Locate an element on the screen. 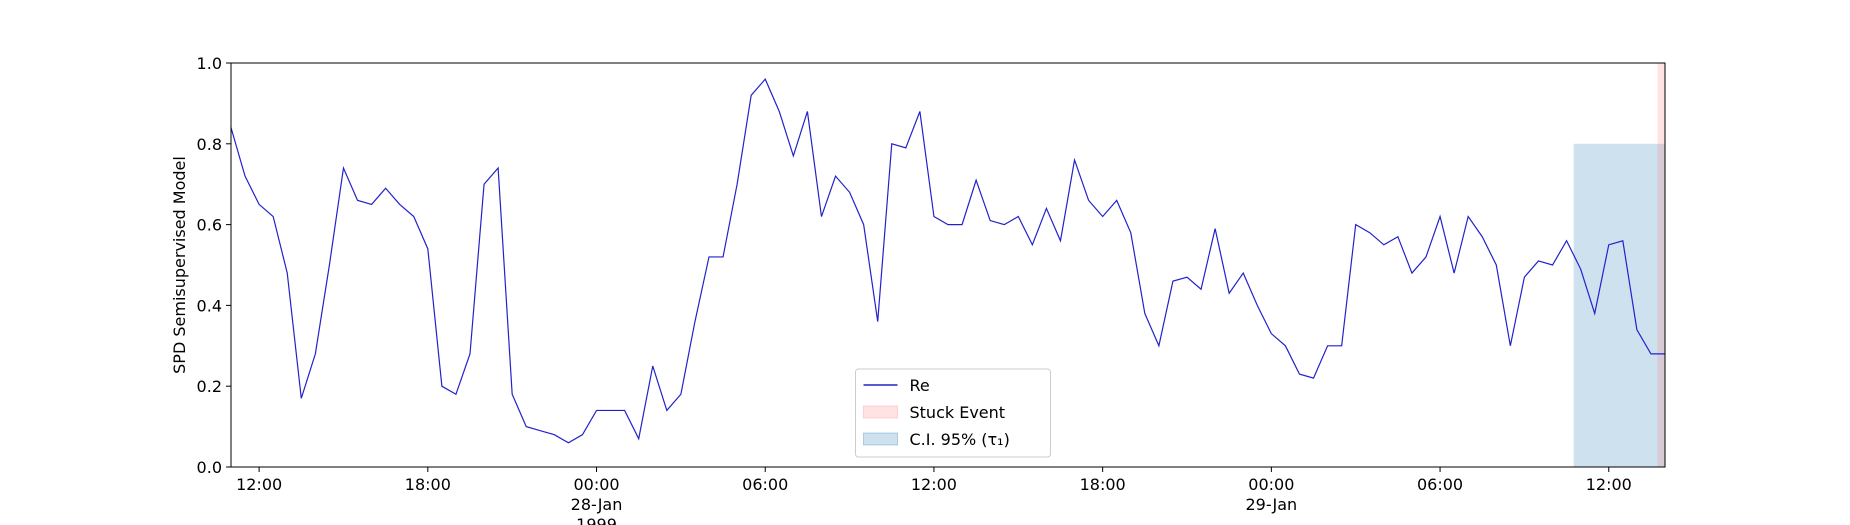 This screenshot has height=525, width=1850. x-tick-label: 00:00 29-Jan is located at coordinates (1272, 494).